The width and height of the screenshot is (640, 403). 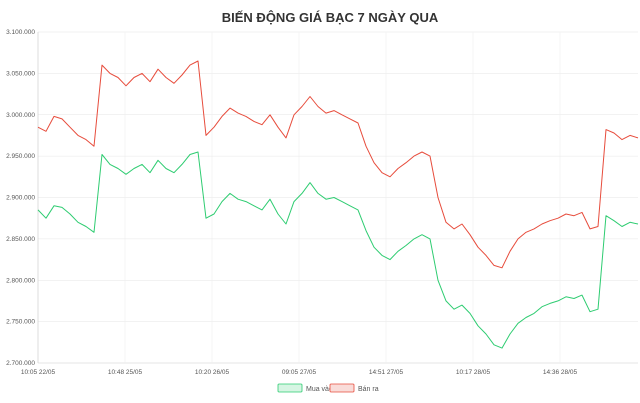 What do you see at coordinates (125, 372) in the screenshot?
I see `x-tick-label: 10:48 25/05` at bounding box center [125, 372].